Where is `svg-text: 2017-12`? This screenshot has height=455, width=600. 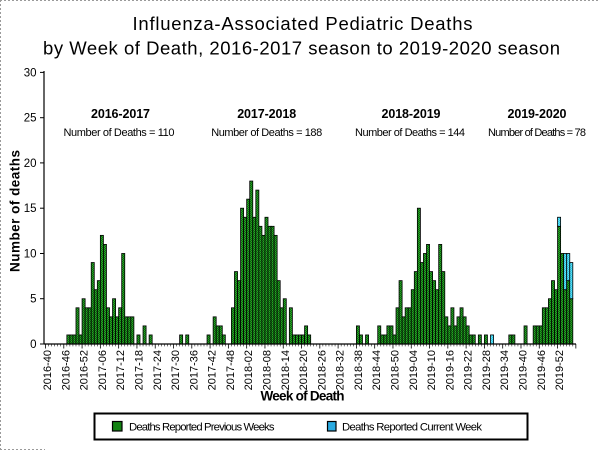
svg-text: 2017-12 is located at coordinates (121, 370).